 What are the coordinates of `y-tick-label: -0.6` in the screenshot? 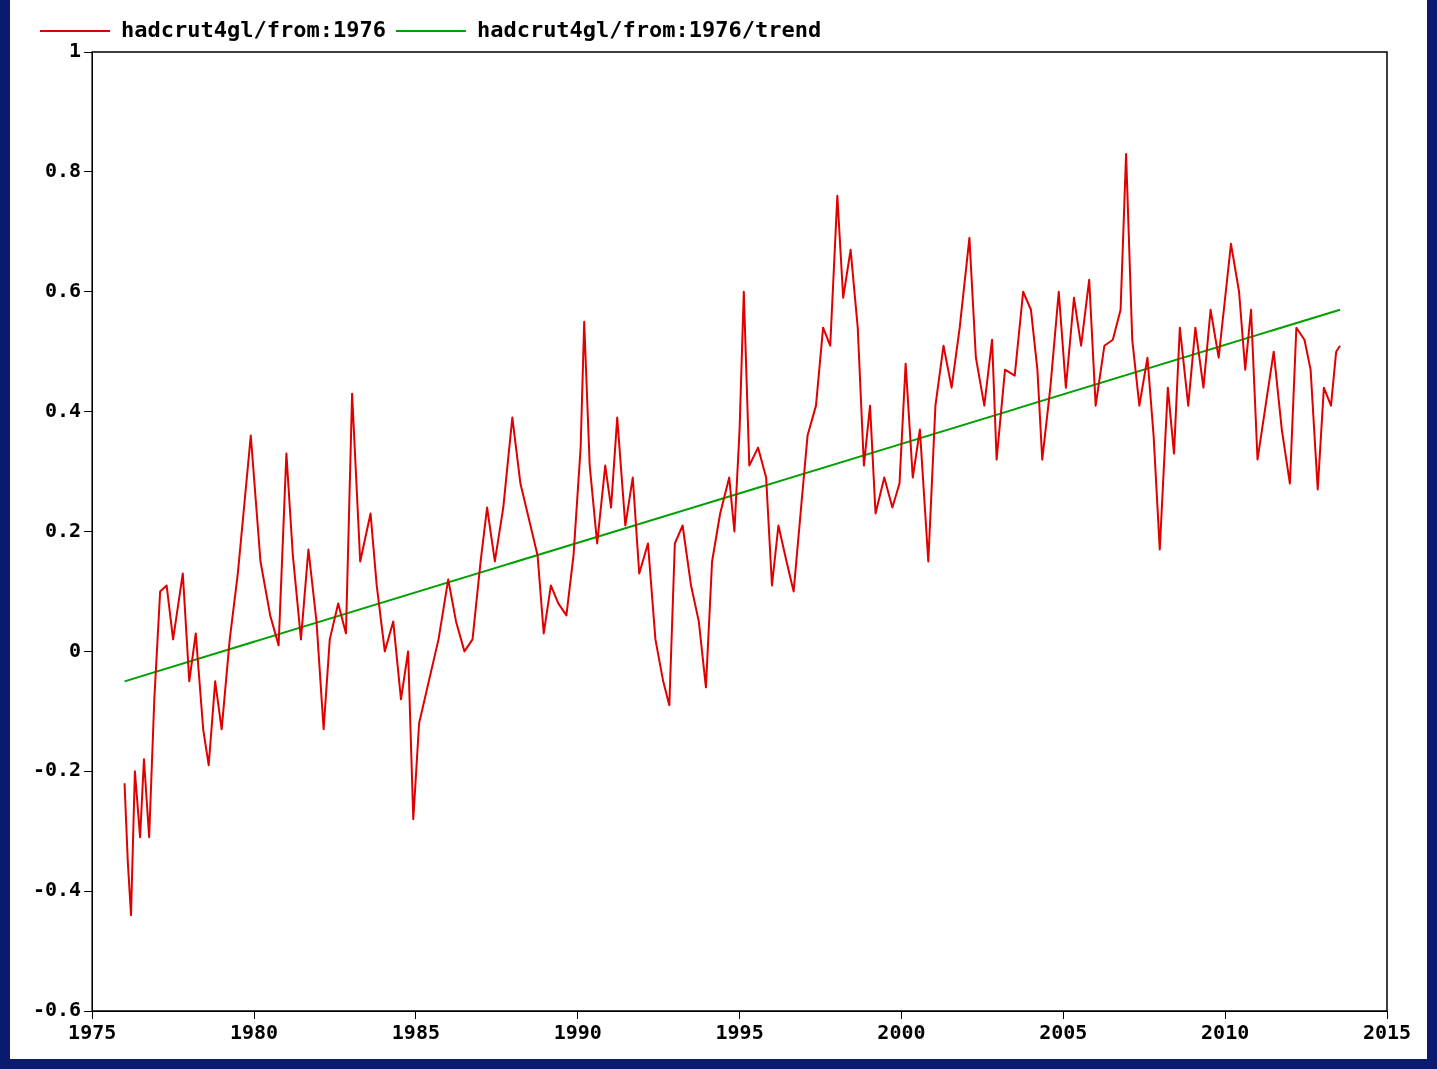 It's located at (57, 1009).